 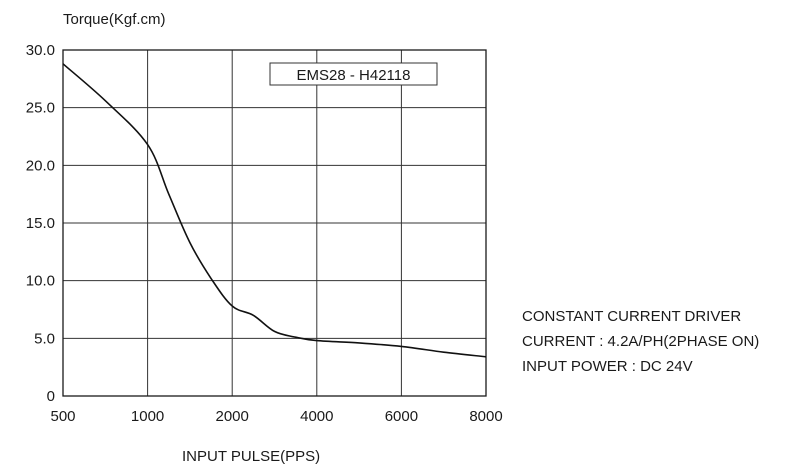 I want to click on x-axis-ticks: 500 1000 2000 4000 6000 8000, so click(x=276, y=416).